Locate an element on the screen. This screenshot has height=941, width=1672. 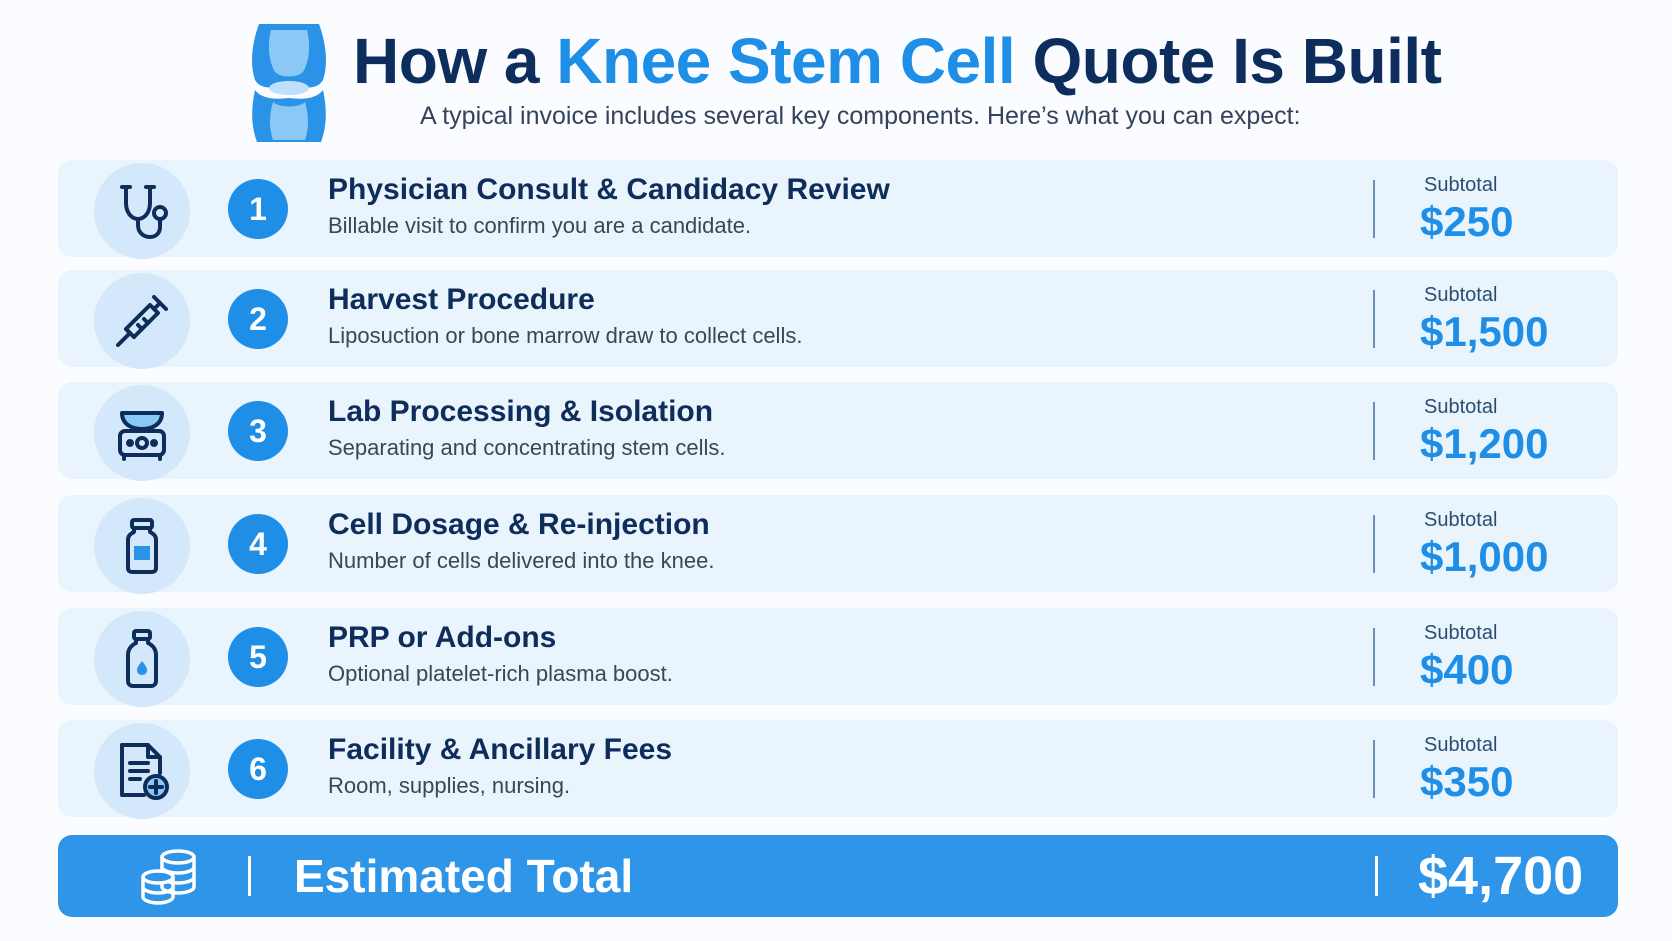
line-item-title: Cell Dosage & Re-injection is located at coordinates (519, 524).